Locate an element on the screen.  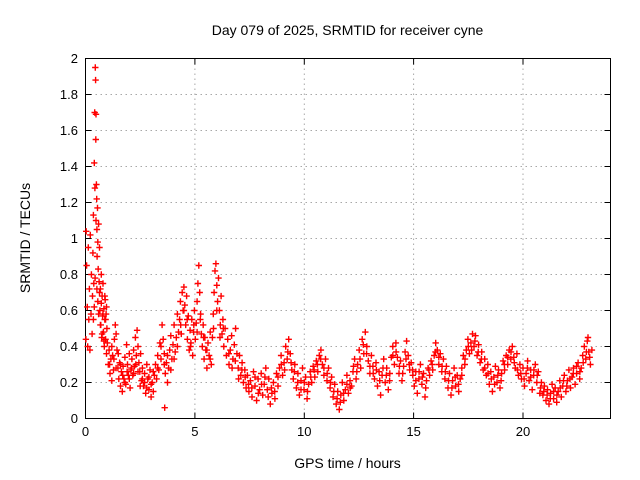
y-tick-label: 0 is located at coordinates (74, 418).